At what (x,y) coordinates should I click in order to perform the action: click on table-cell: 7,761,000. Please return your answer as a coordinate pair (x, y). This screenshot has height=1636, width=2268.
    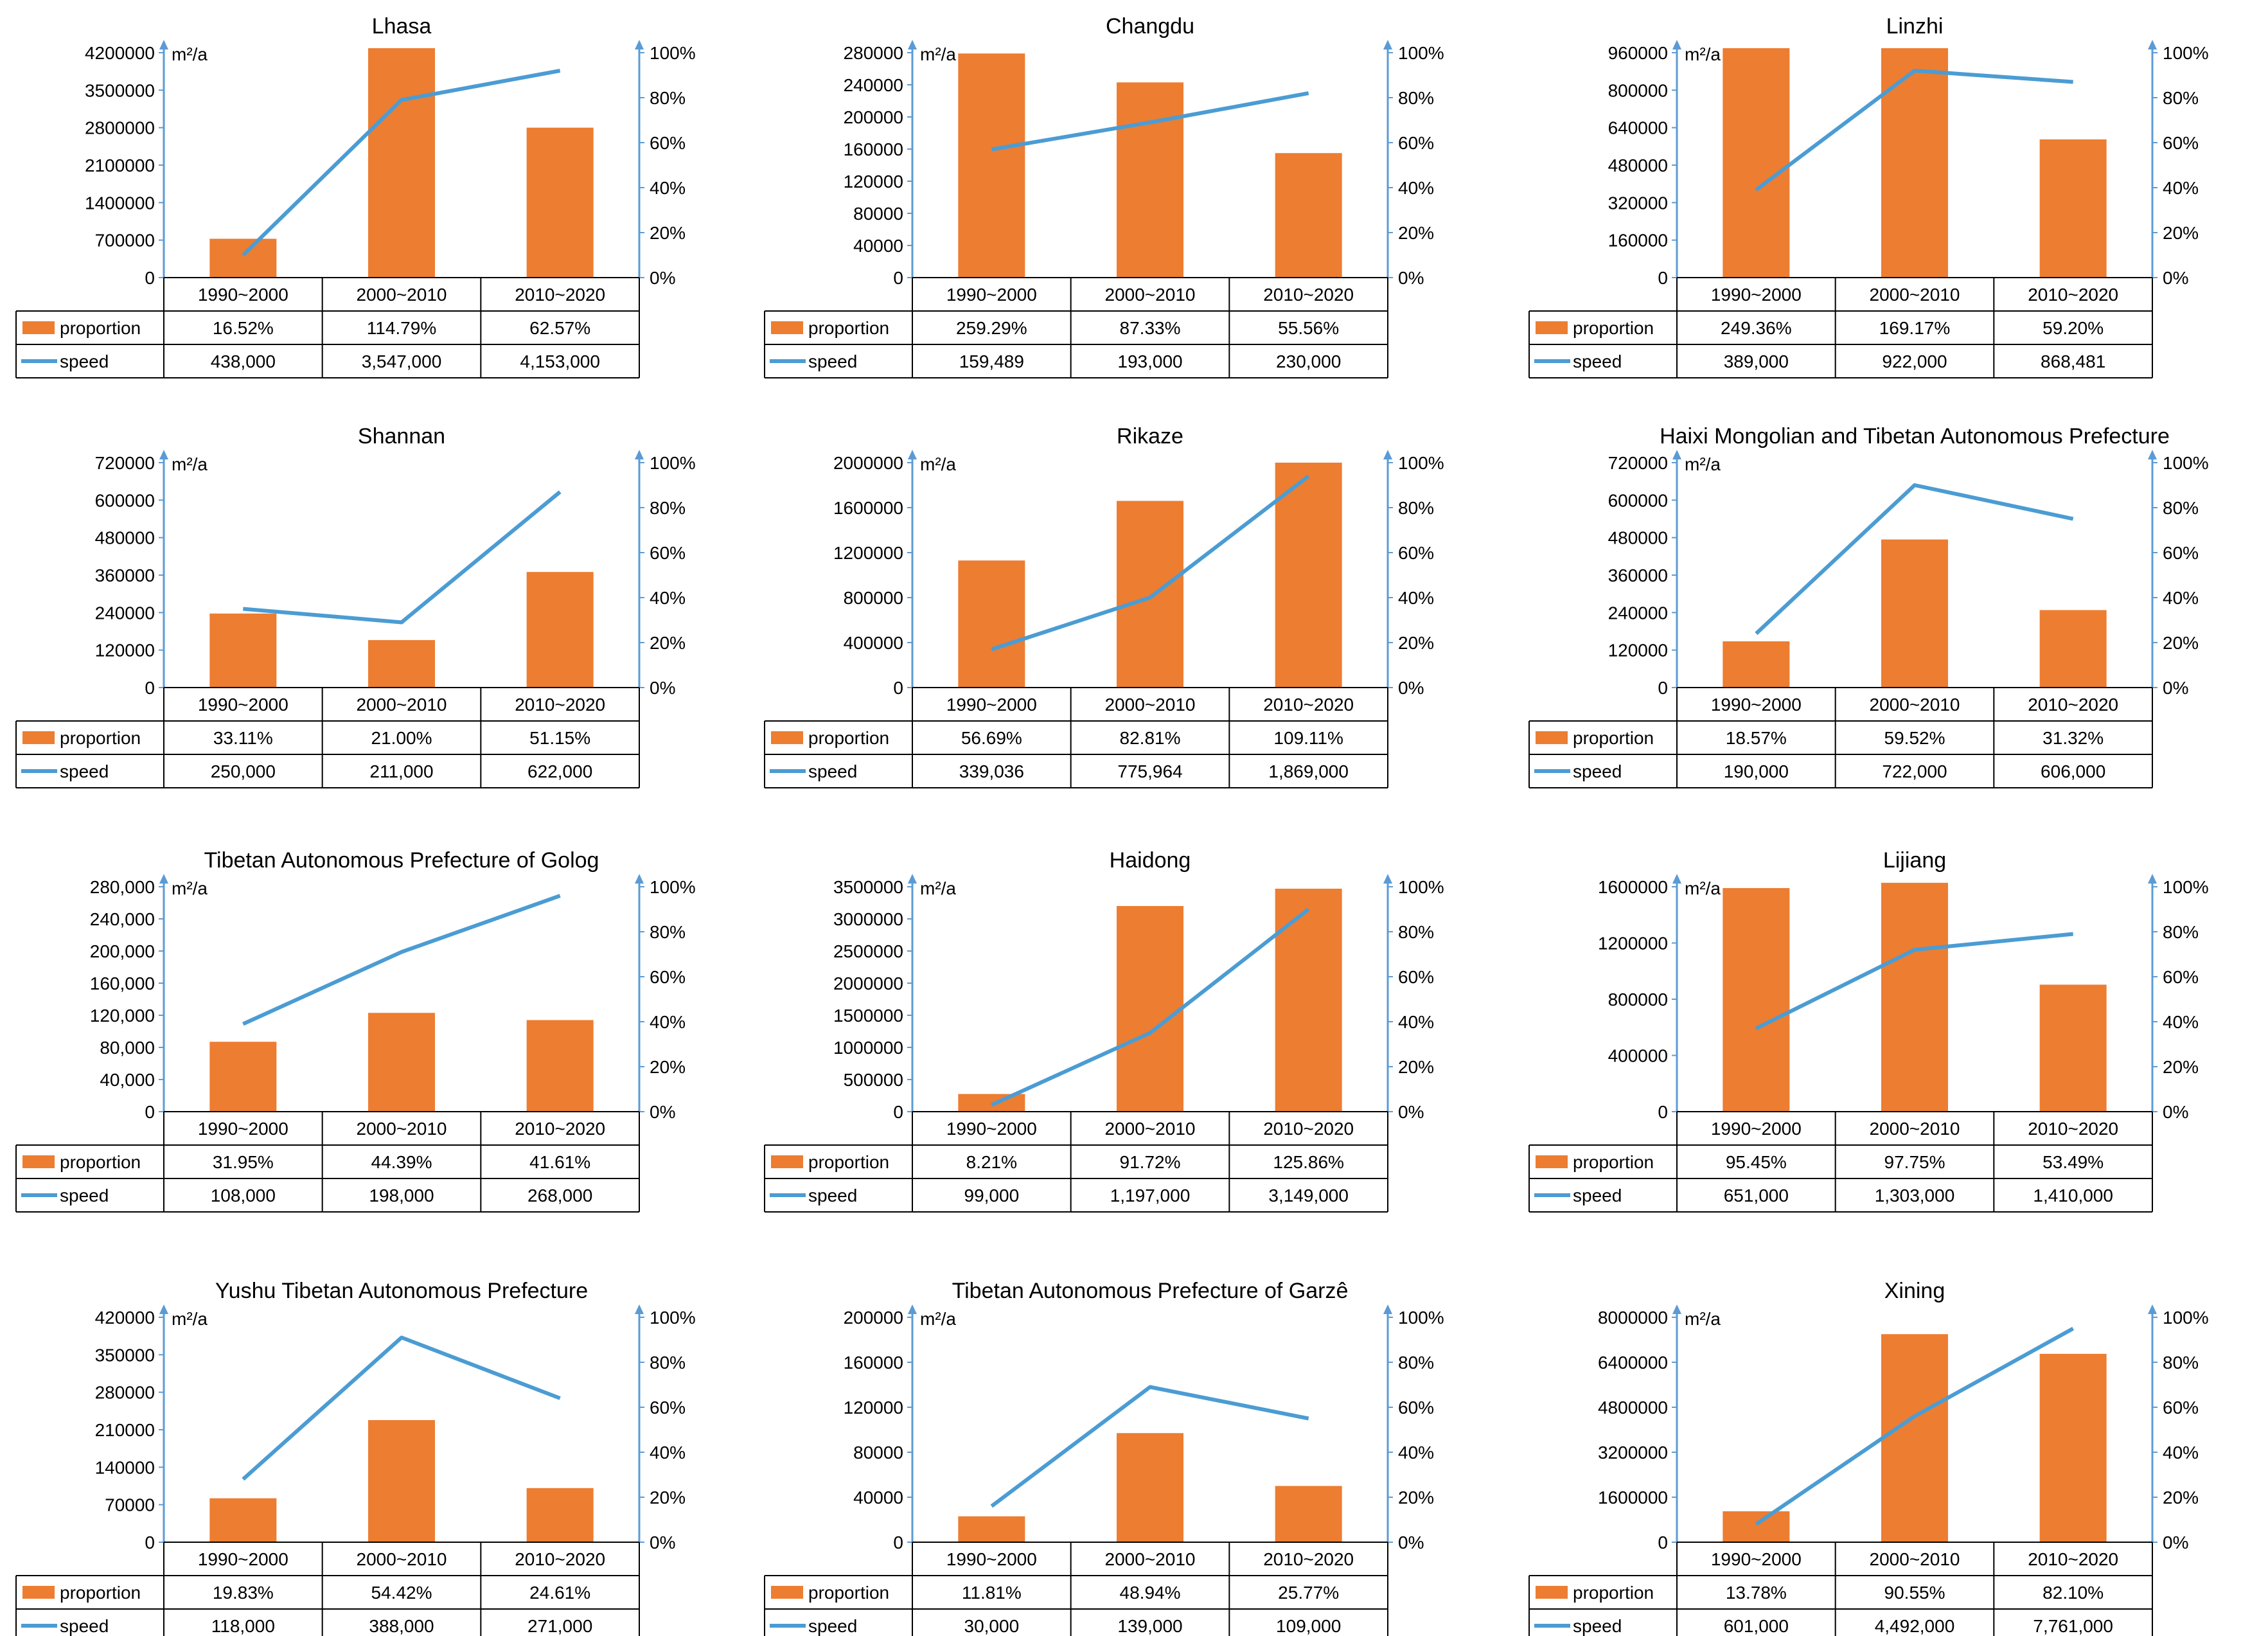
    Looking at the image, I should click on (2073, 1626).